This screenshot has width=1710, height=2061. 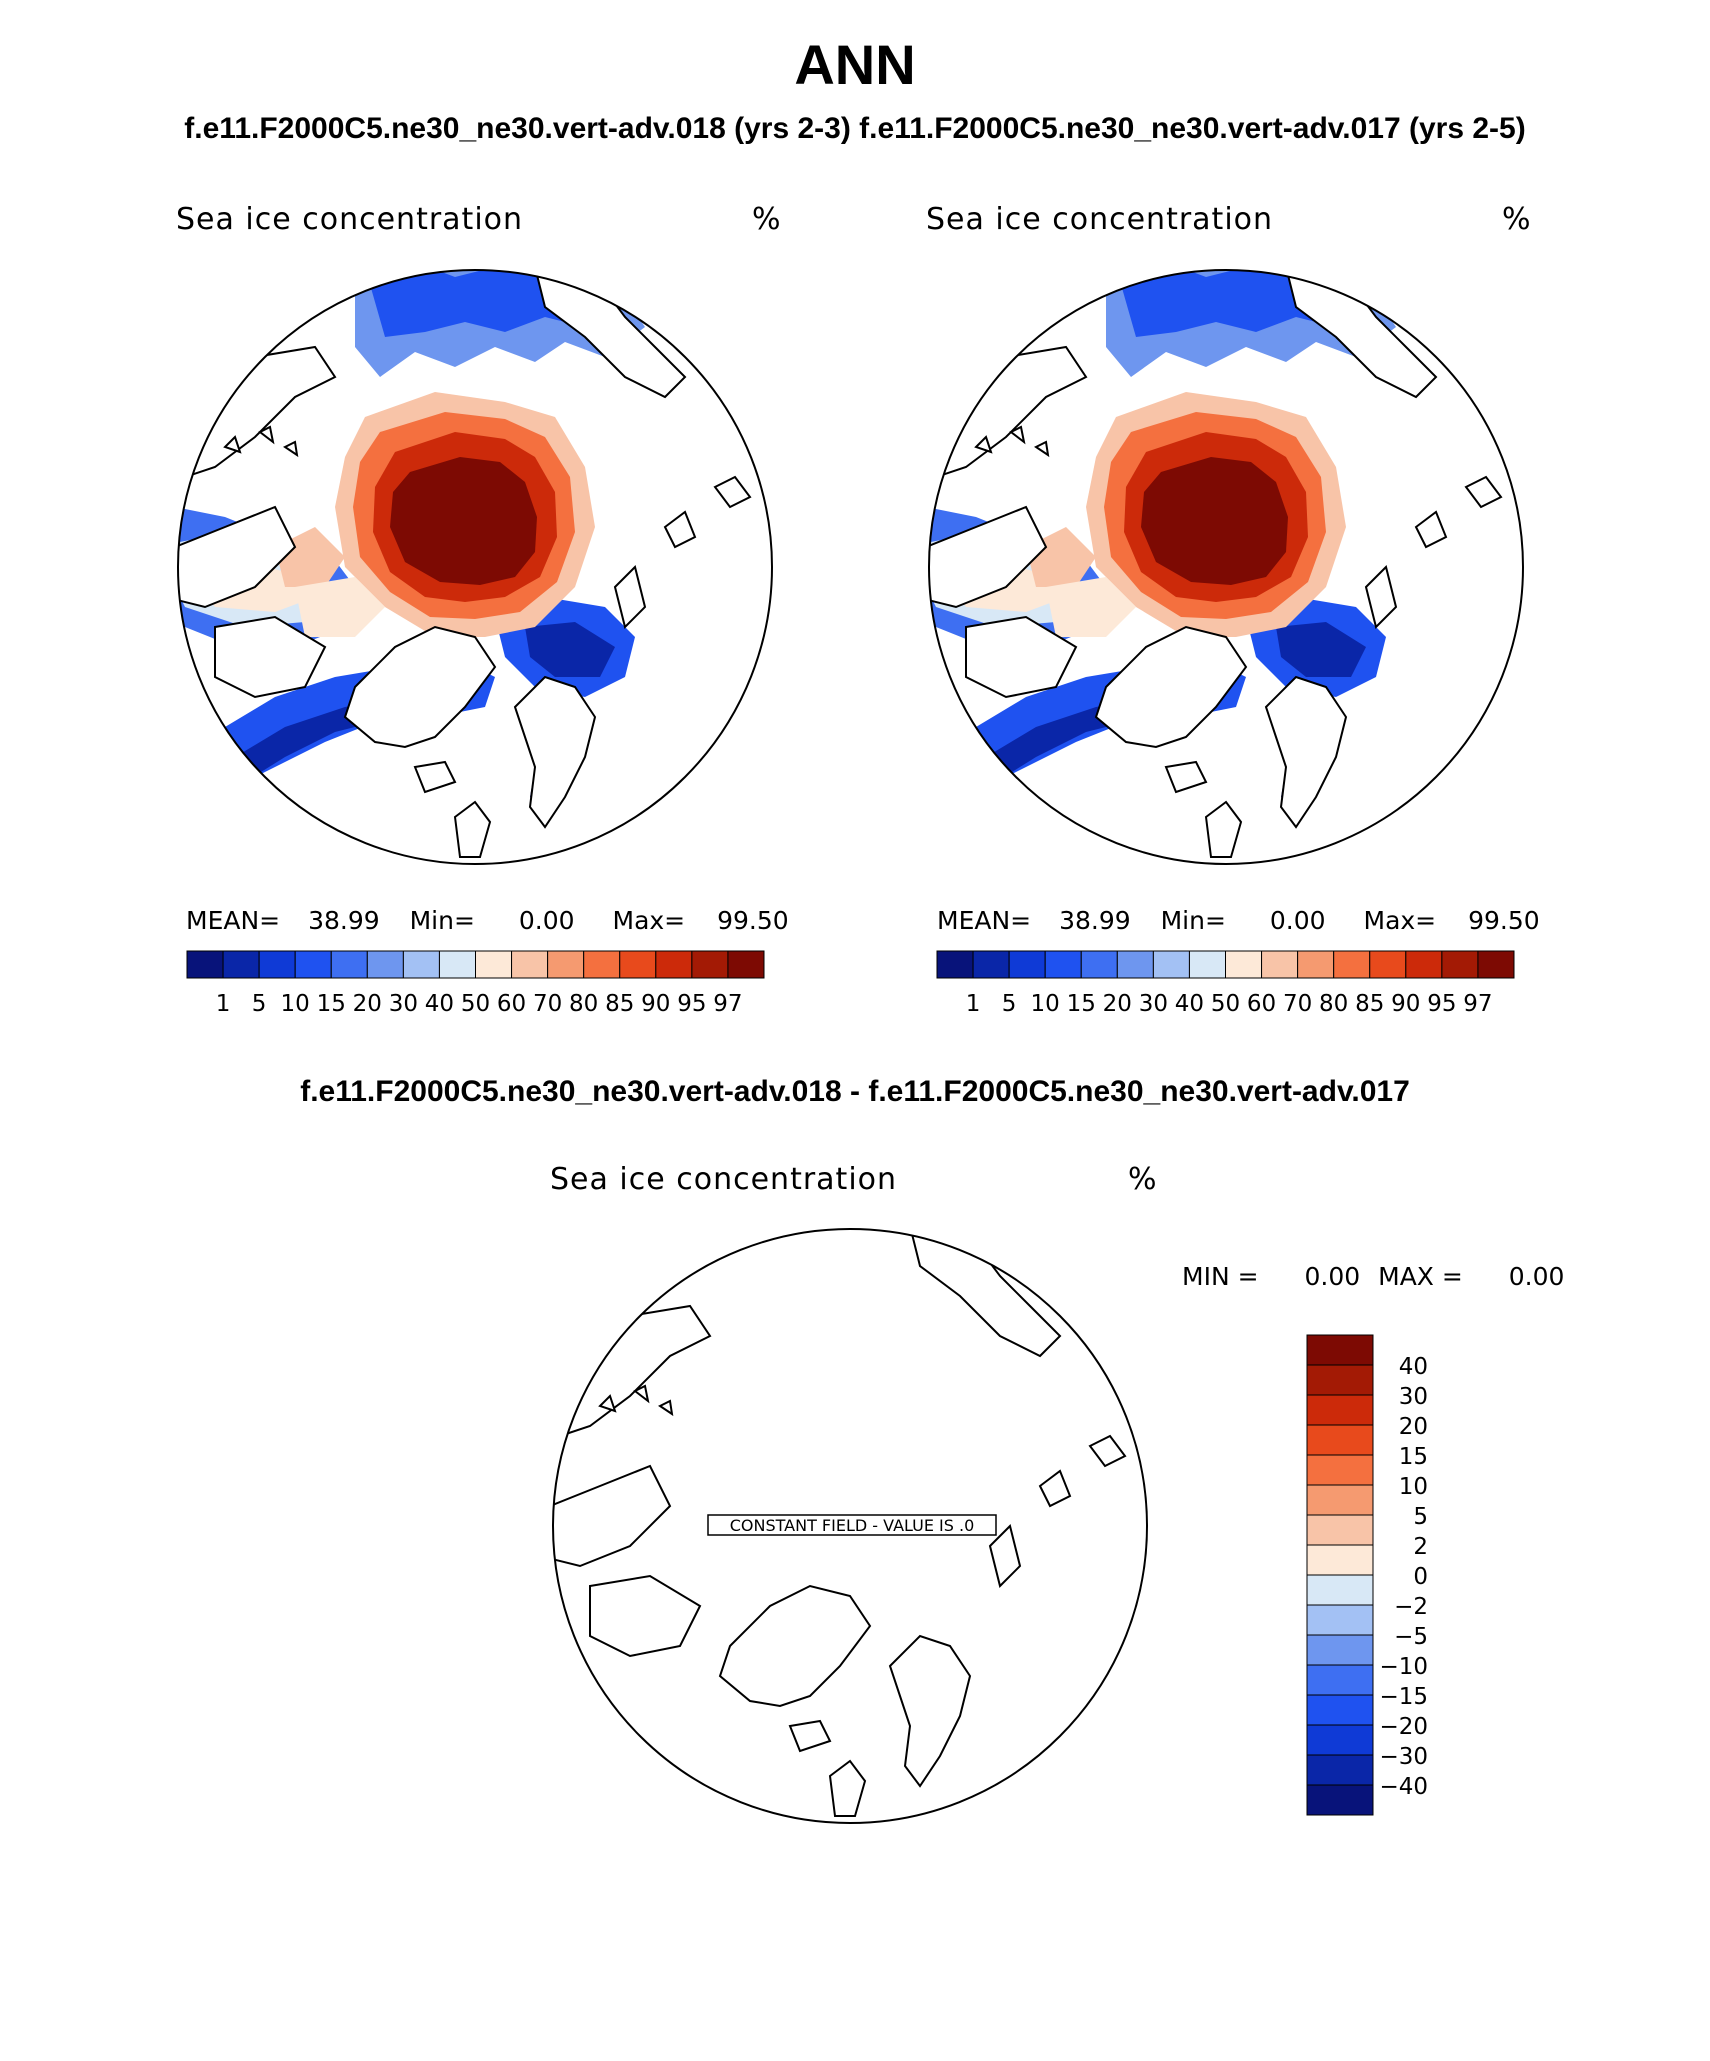 I want to click on colorbar-tick-label: 10, so click(x=1413, y=1487).